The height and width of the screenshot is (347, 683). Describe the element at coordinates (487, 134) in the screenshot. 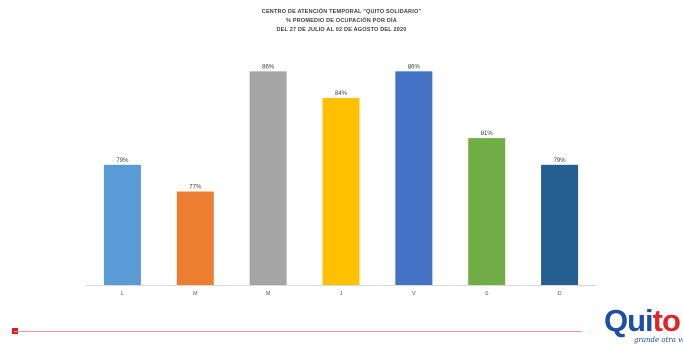

I see `data-label-6: 81%` at that location.